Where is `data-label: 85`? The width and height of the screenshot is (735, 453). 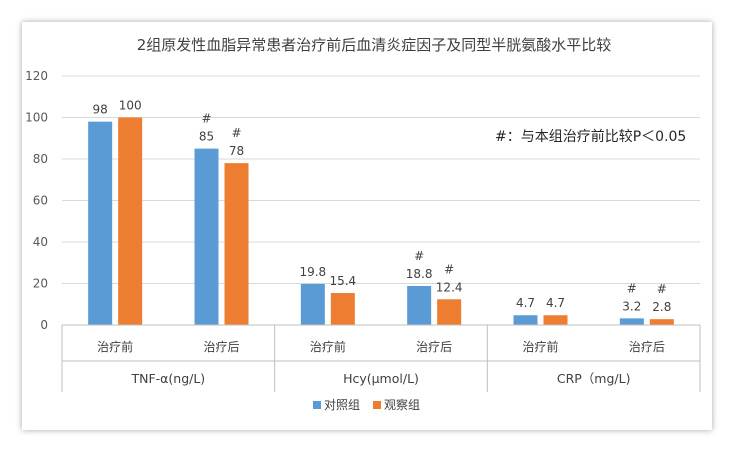 data-label: 85 is located at coordinates (206, 137).